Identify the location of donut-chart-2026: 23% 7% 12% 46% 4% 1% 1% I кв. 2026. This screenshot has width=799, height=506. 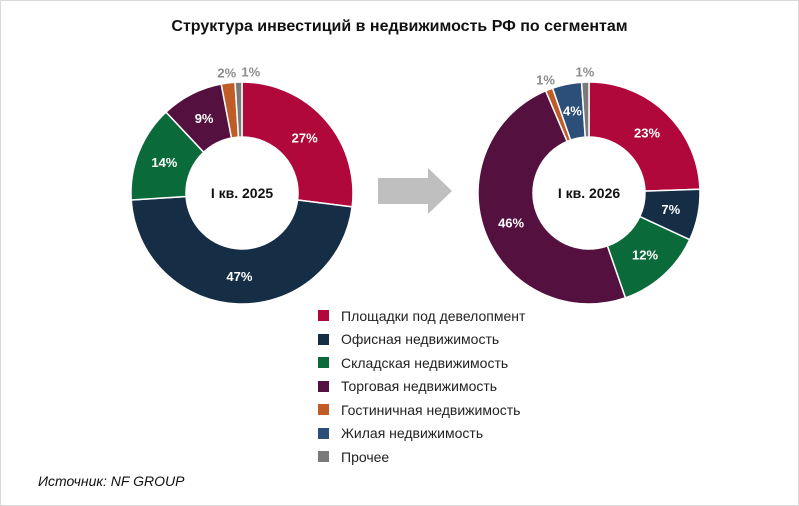
(589, 185).